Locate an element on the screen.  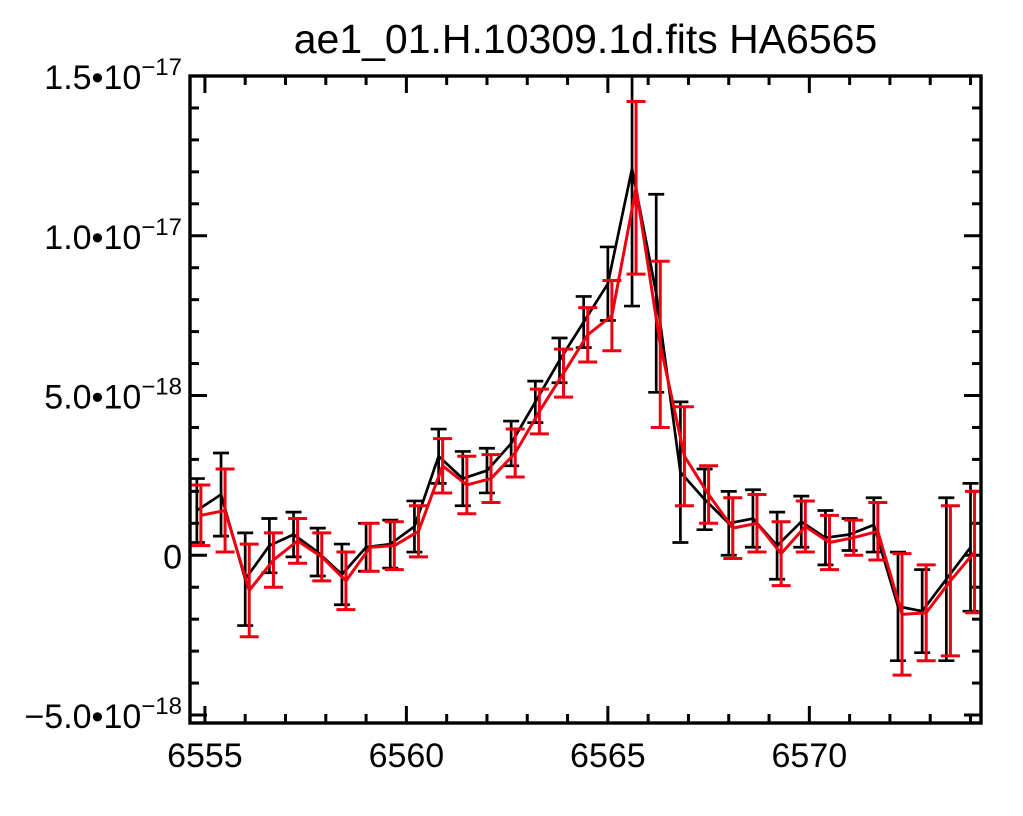
x-tick-label: 6555 is located at coordinates (205, 756).